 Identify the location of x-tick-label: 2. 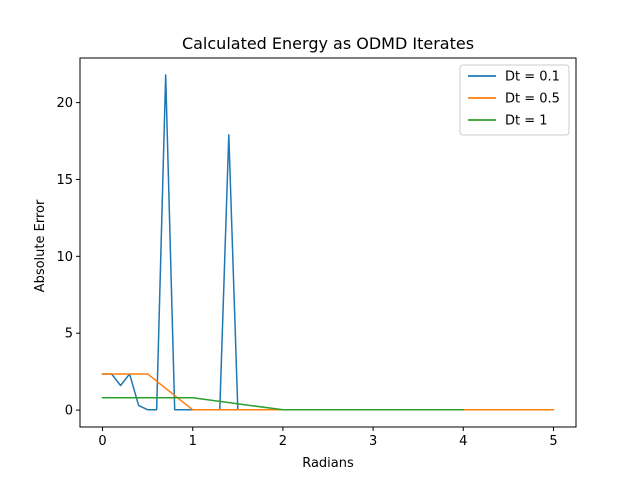
(283, 441).